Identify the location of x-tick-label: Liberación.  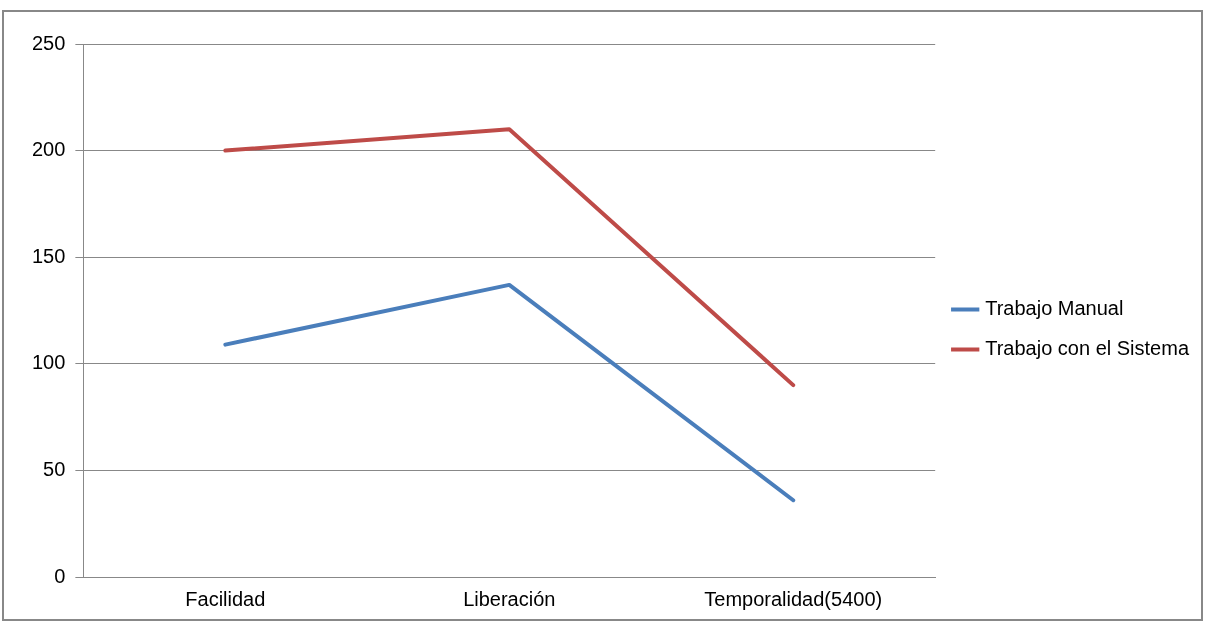
(509, 598).